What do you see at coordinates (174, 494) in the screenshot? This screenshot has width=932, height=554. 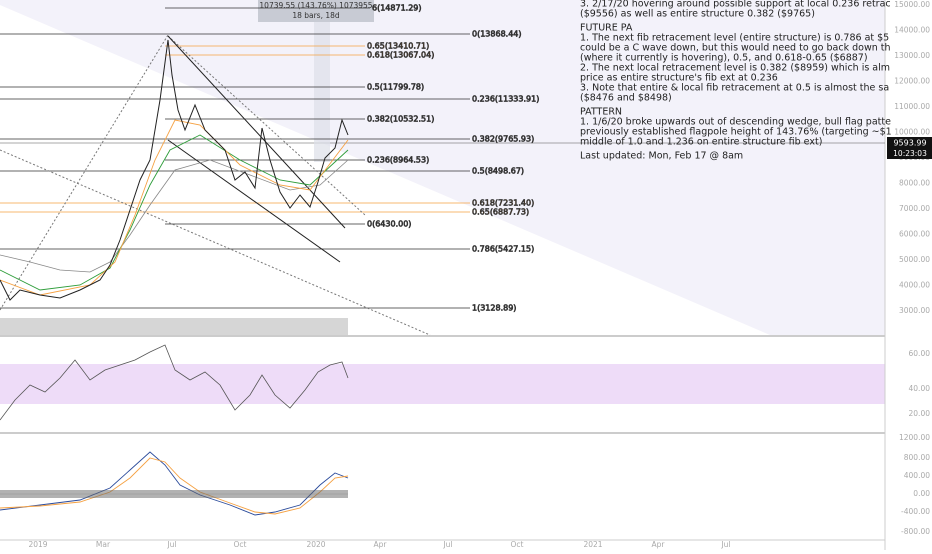 I see `histogram` at bounding box center [174, 494].